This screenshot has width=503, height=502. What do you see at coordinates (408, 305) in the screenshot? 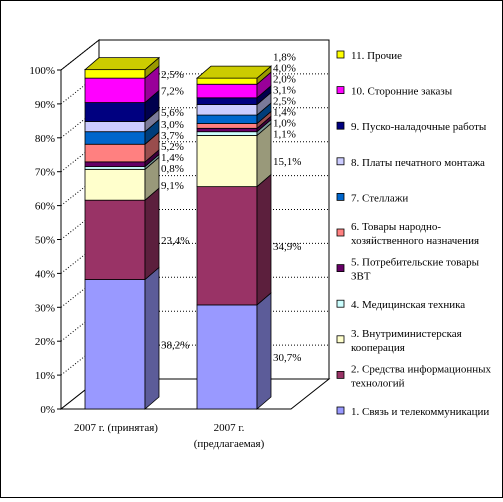
I see `legend-label: 4. Медицинская техника` at bounding box center [408, 305].